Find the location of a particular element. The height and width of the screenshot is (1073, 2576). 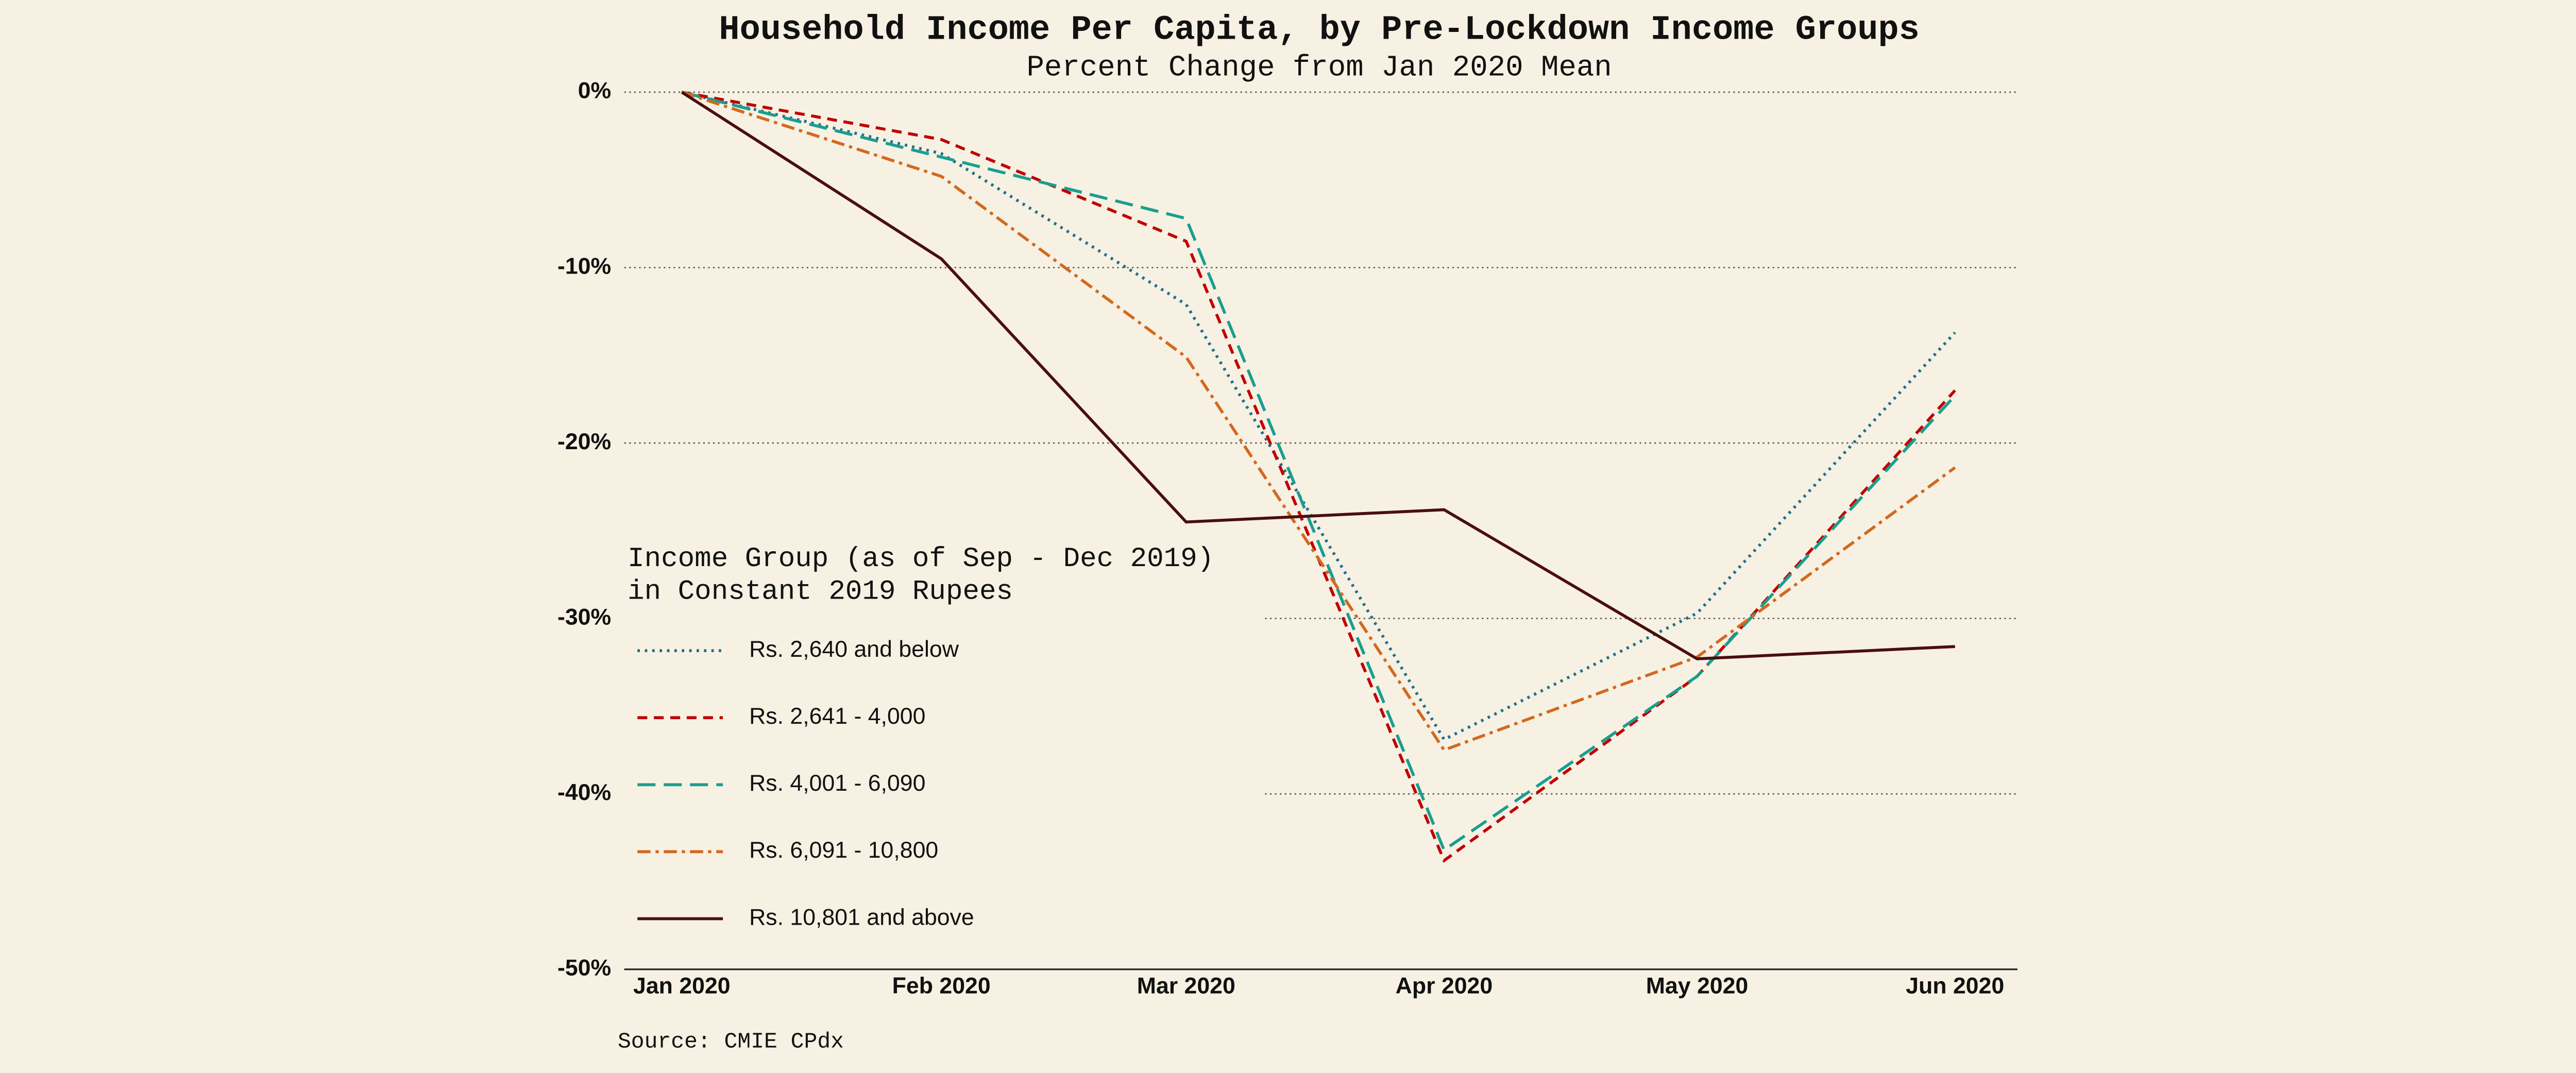

y-tick-label: -30% is located at coordinates (584, 616).